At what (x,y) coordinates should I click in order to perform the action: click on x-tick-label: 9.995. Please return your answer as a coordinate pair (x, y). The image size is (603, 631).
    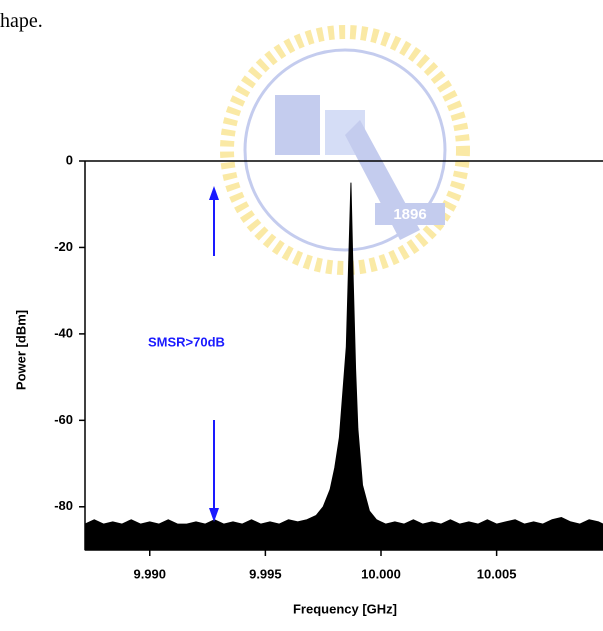
    Looking at the image, I should click on (265, 573).